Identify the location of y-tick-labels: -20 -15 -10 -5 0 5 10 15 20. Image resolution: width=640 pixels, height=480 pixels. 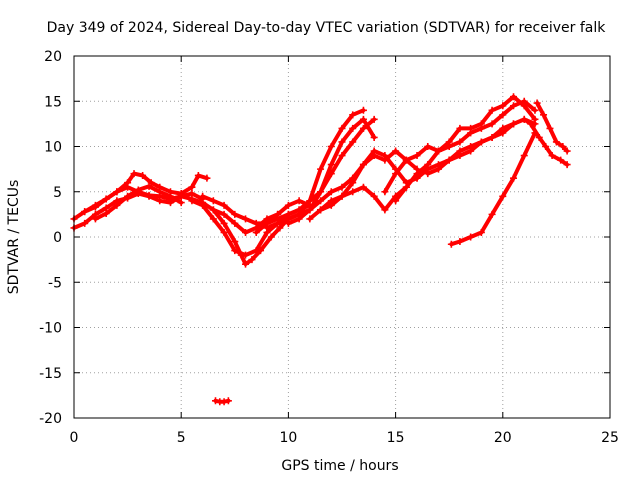
(50, 238).